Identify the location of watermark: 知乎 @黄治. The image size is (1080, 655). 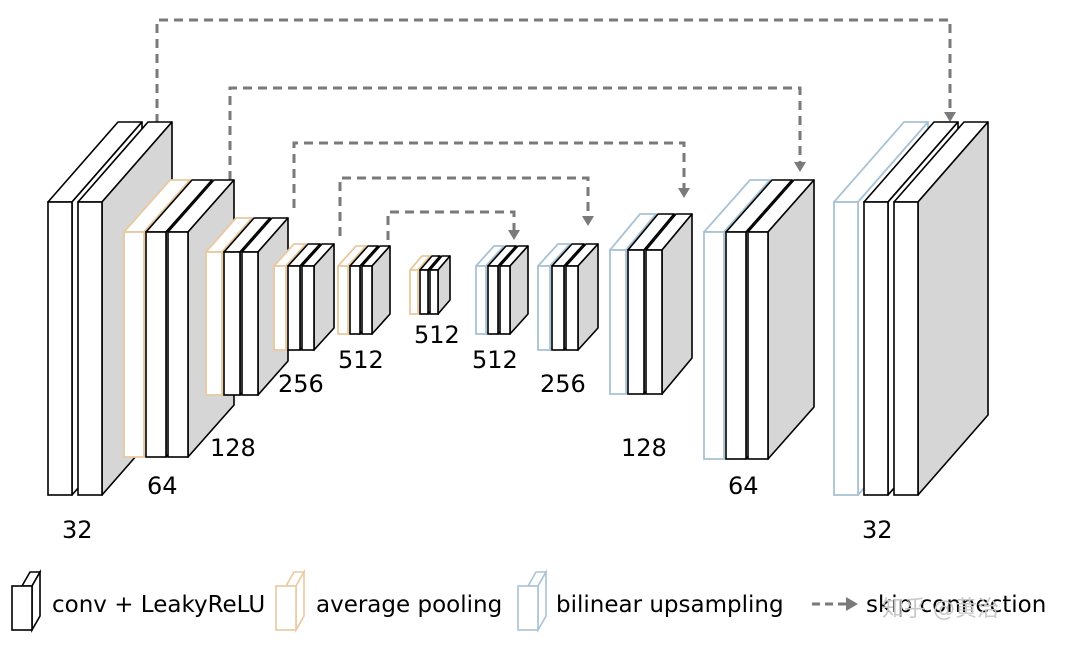
(940, 609).